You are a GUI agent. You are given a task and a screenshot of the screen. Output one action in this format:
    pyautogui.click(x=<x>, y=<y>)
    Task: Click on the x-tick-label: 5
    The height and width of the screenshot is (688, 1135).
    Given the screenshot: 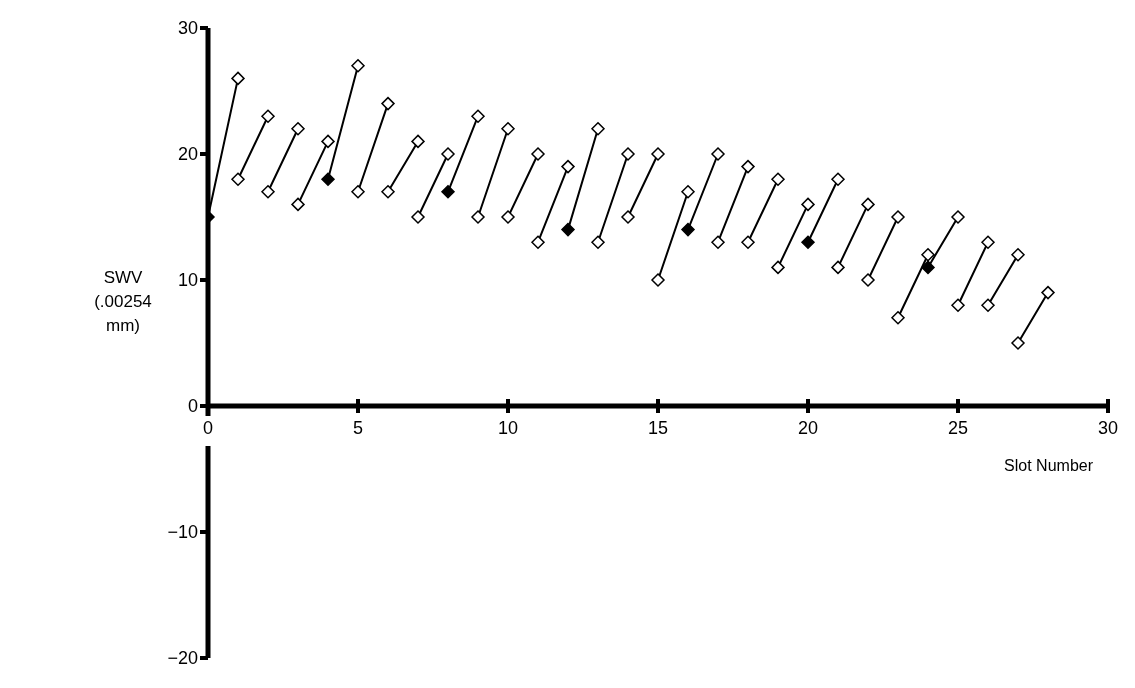 What is the action you would take?
    pyautogui.click(x=358, y=428)
    